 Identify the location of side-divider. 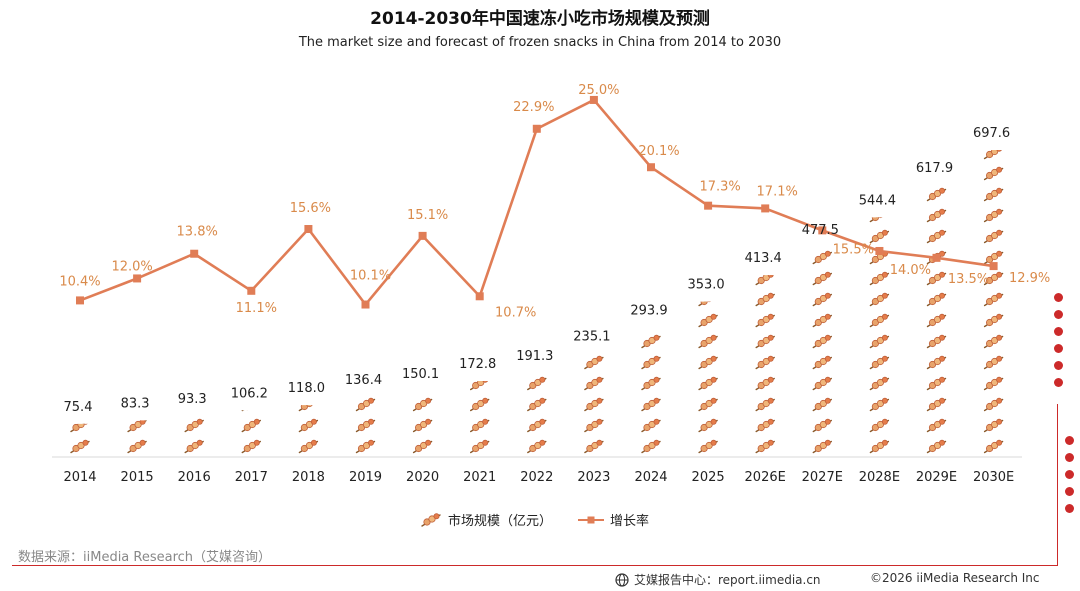
(1057, 485).